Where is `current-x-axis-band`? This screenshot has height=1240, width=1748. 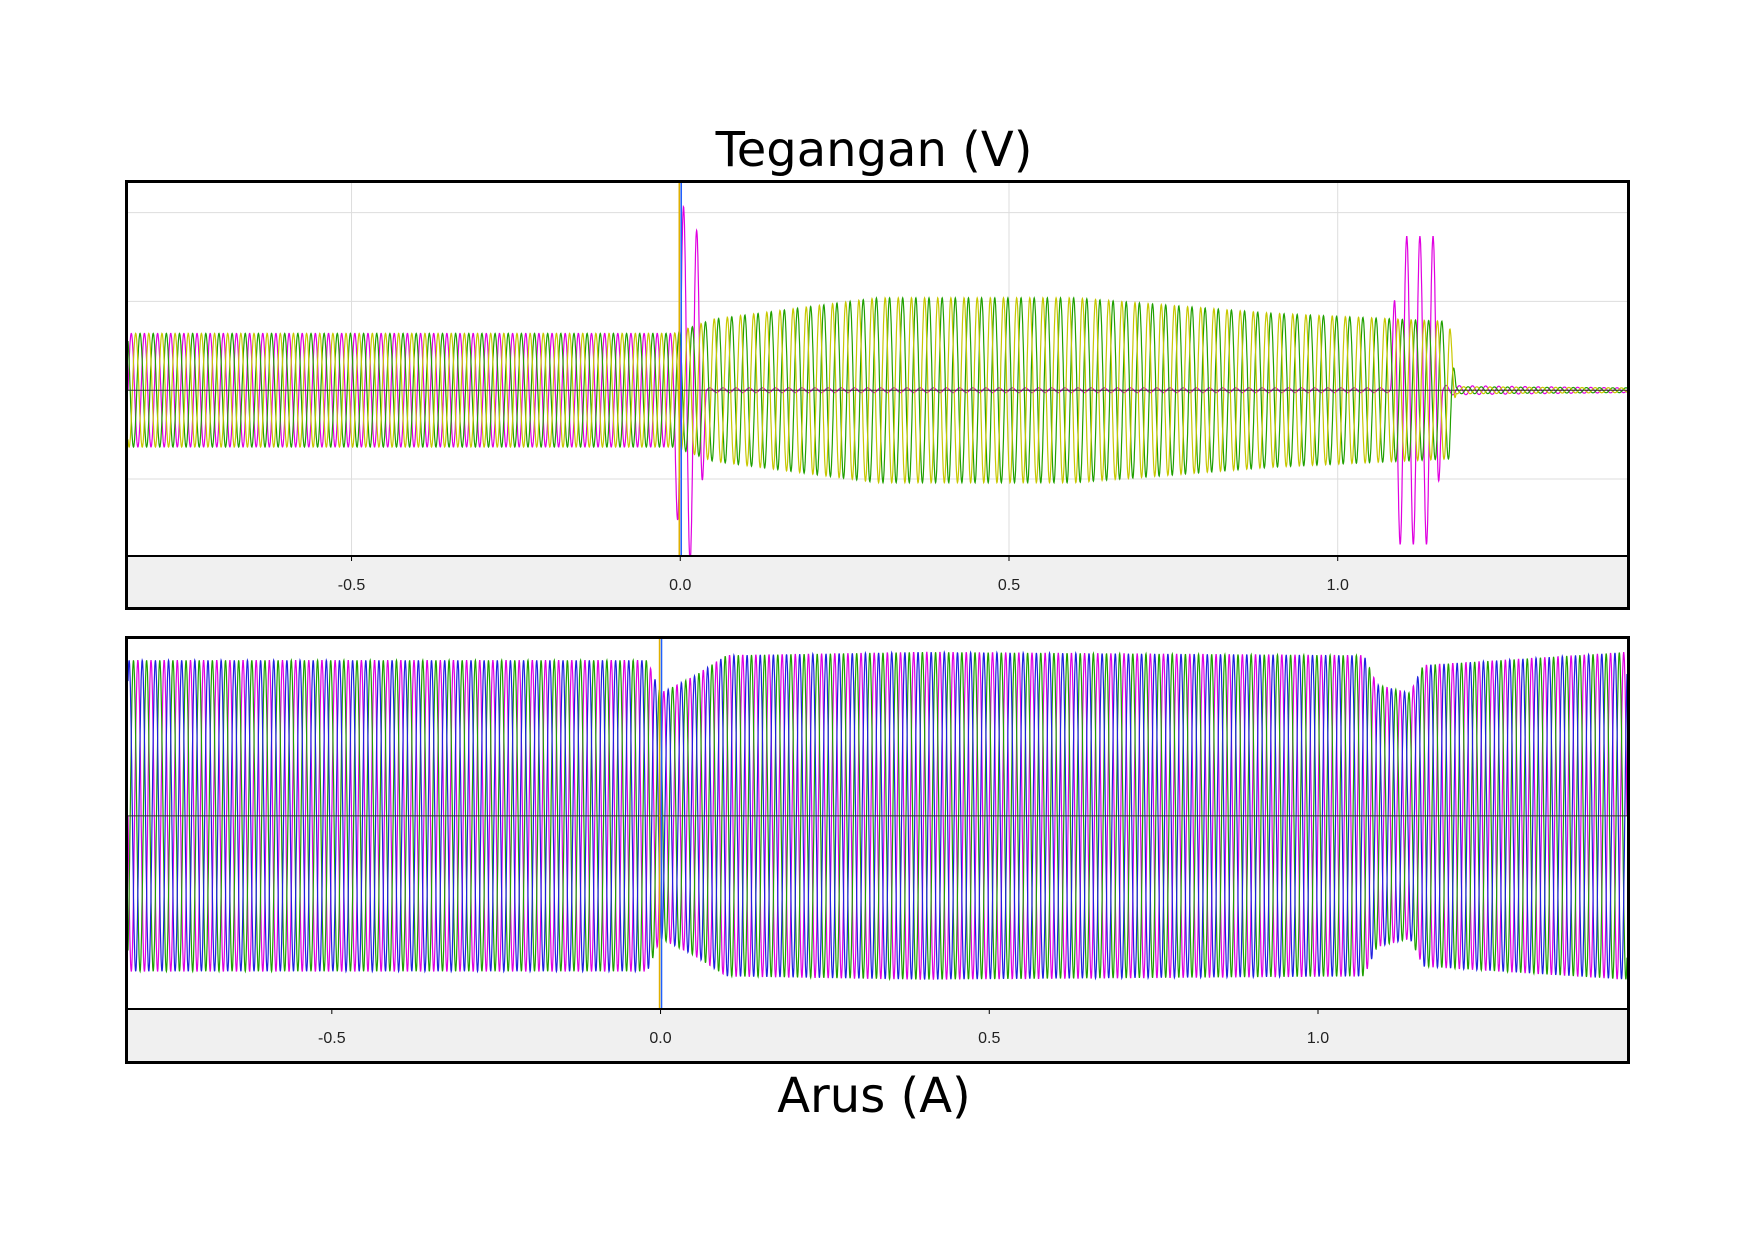
current-x-axis-band is located at coordinates (877, 1035).